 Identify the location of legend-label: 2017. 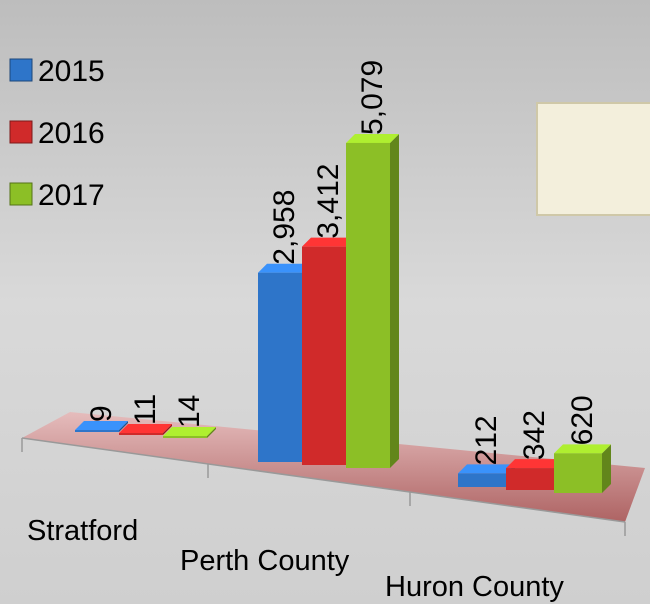
(71, 195).